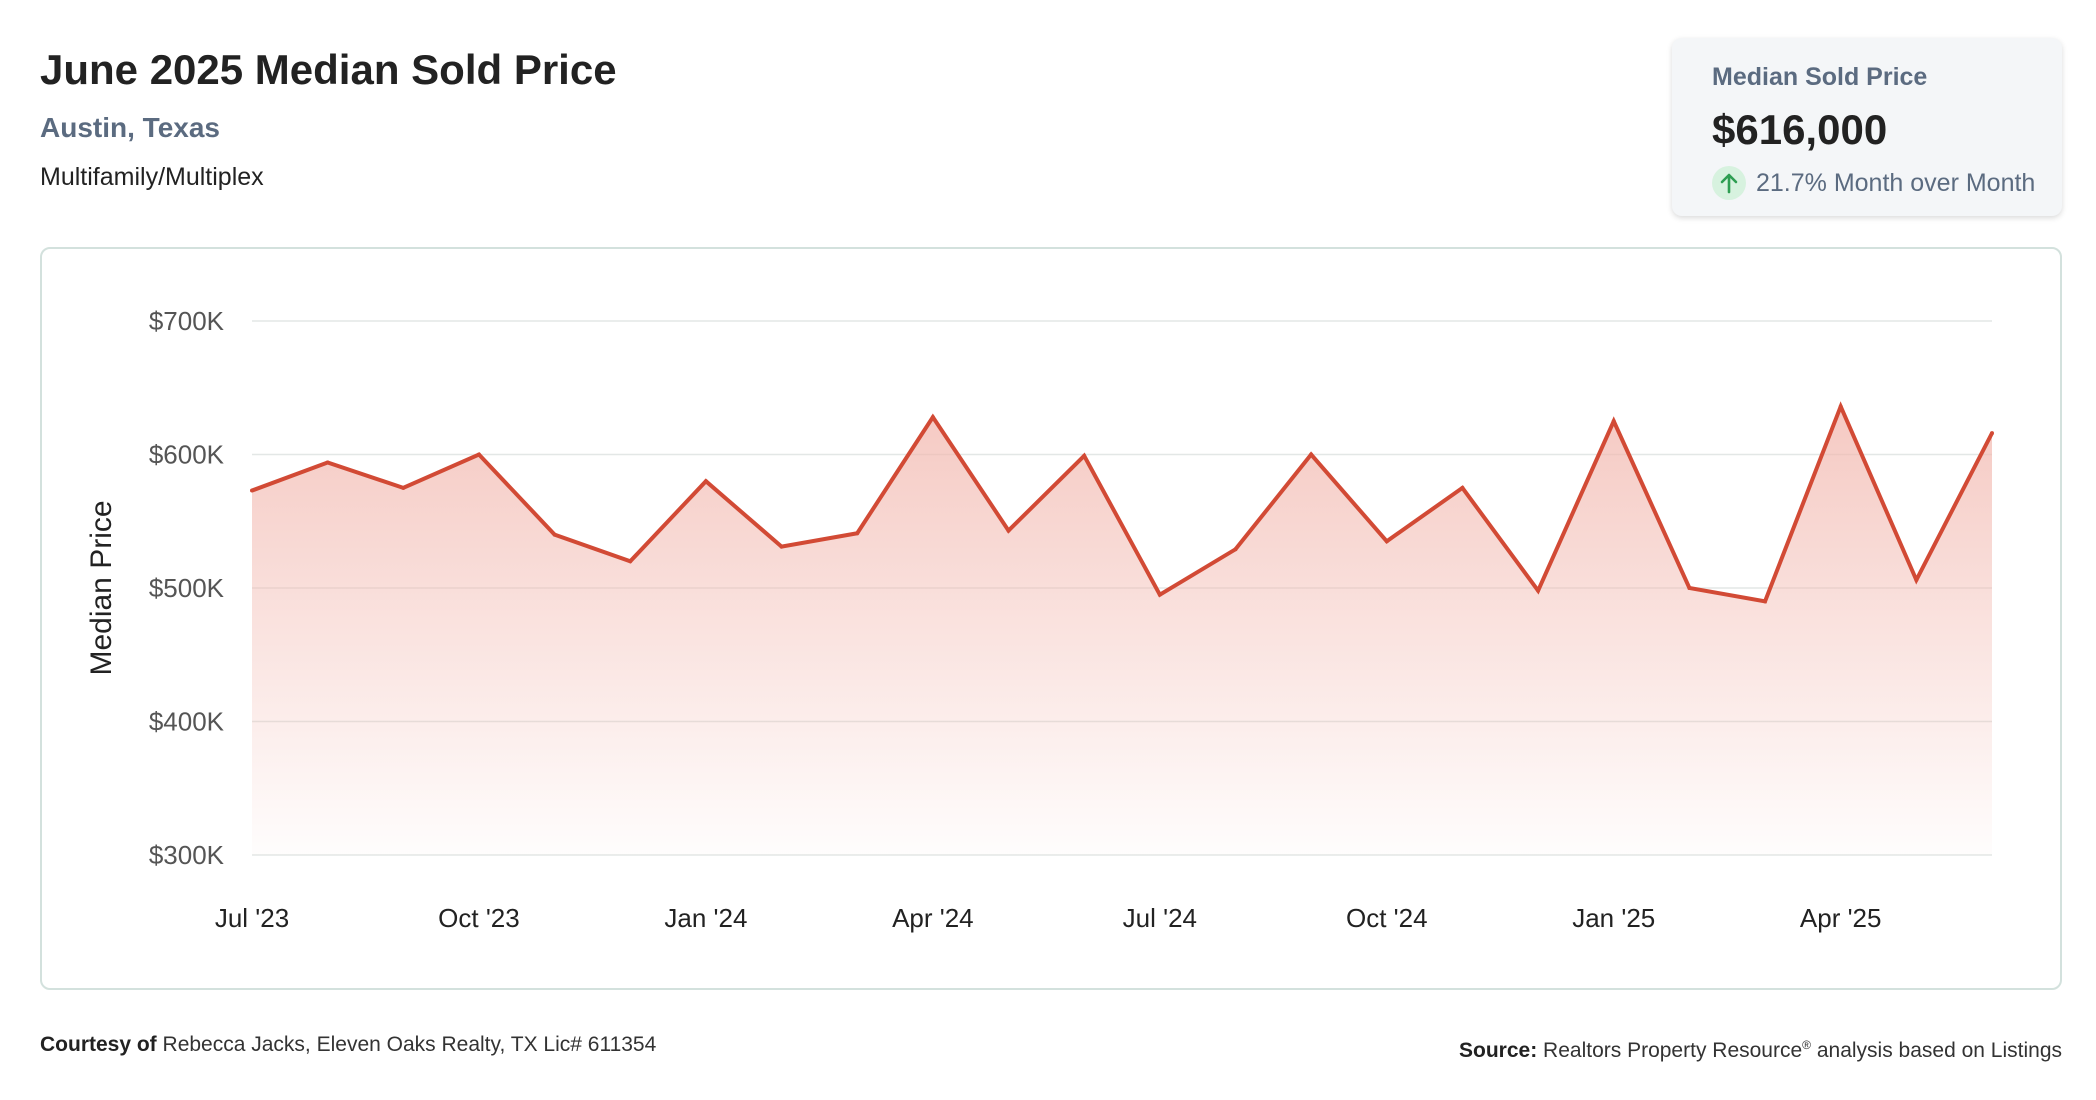  Describe the element at coordinates (1498, 1050) in the screenshot. I see `source-label: Source:` at that location.